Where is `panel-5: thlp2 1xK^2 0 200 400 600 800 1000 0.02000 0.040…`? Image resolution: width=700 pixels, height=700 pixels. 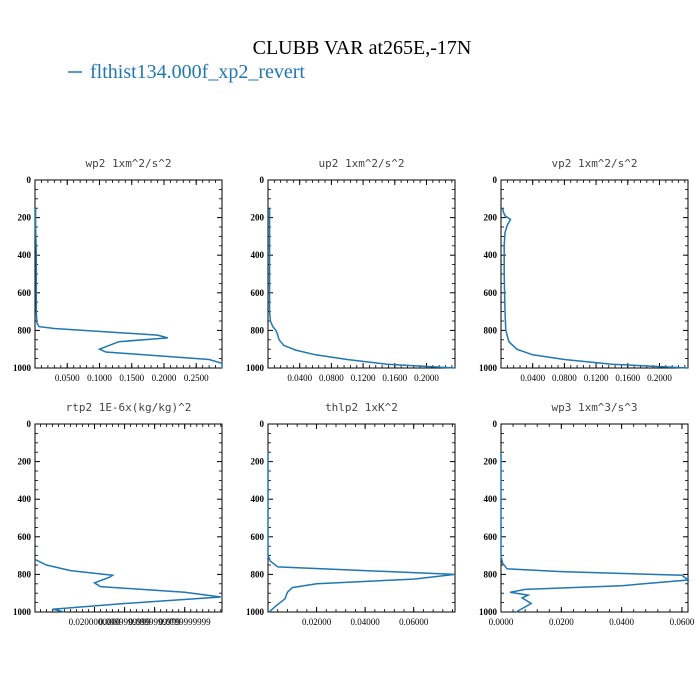 panel-5: thlp2 1xK^2 0 200 400 600 800 1000 0.02000 0.040… is located at coordinates (351, 514).